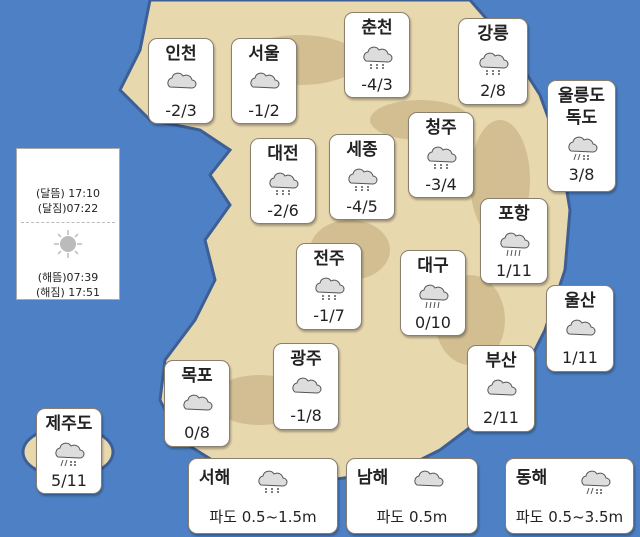 This screenshot has width=640, height=537. I want to click on temperature-min-max: 3/8, so click(581, 174).